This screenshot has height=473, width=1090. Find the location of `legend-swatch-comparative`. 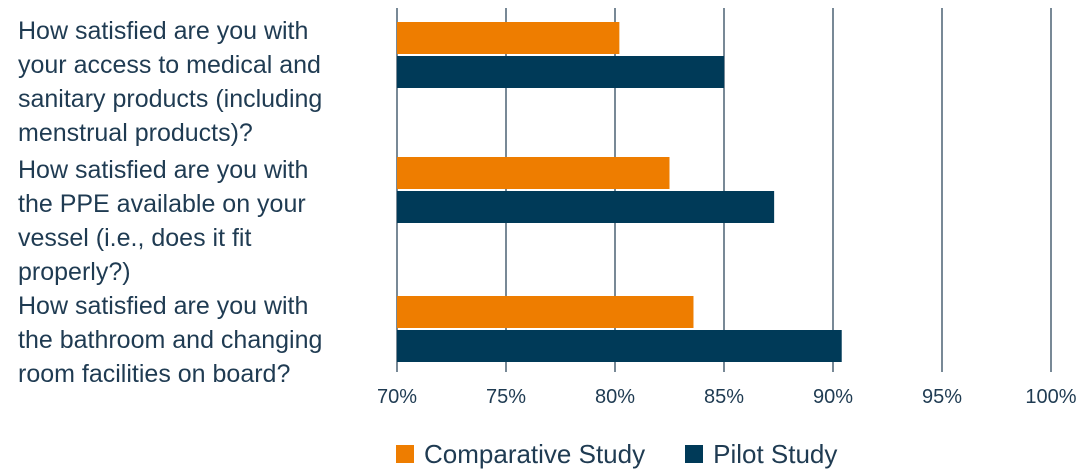

legend-swatch-comparative is located at coordinates (405, 454).